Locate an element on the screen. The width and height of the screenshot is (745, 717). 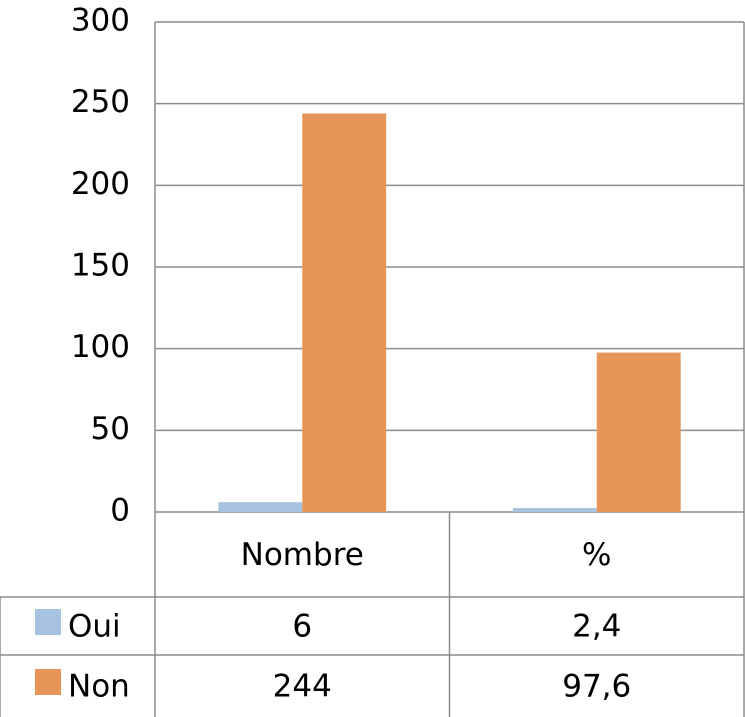
table-value: 97,6 is located at coordinates (596, 687).